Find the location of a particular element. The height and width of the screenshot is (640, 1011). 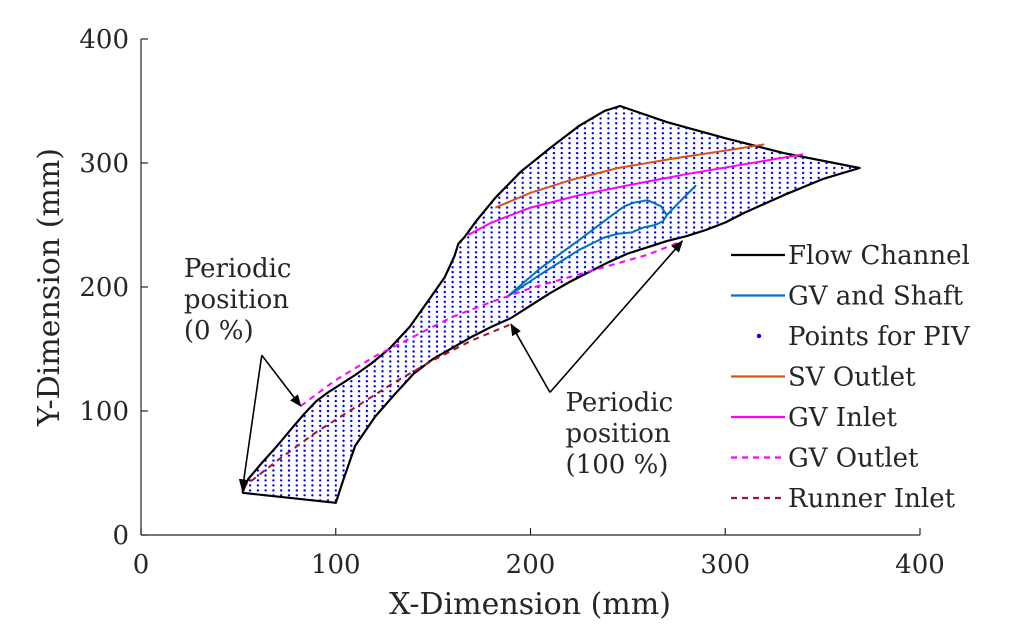

legend-label: Points for PIV is located at coordinates (879, 337).